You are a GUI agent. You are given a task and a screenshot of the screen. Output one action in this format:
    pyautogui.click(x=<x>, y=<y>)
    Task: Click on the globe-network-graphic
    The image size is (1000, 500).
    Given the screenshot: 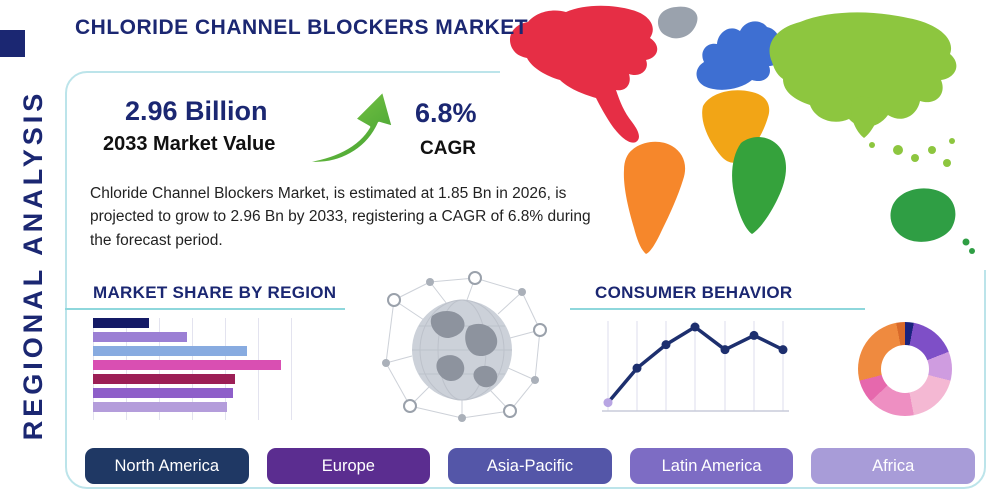 What is the action you would take?
    pyautogui.click(x=464, y=346)
    